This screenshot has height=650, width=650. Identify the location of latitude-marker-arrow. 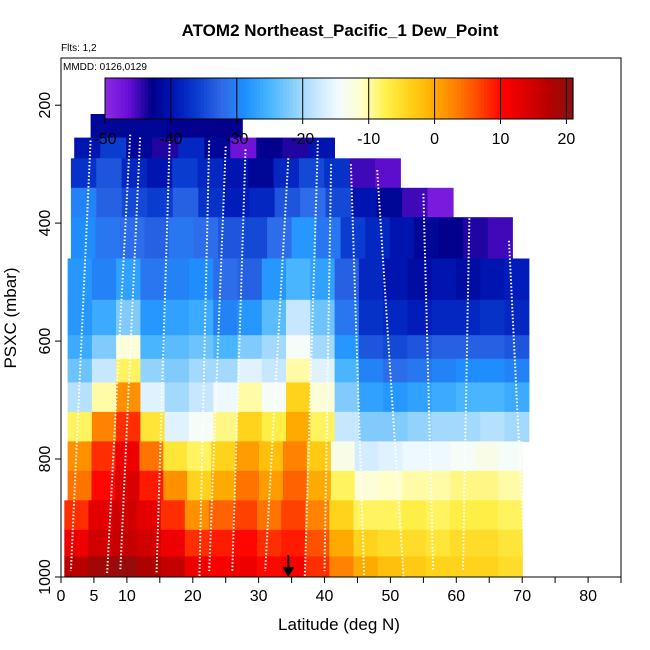
(288, 566).